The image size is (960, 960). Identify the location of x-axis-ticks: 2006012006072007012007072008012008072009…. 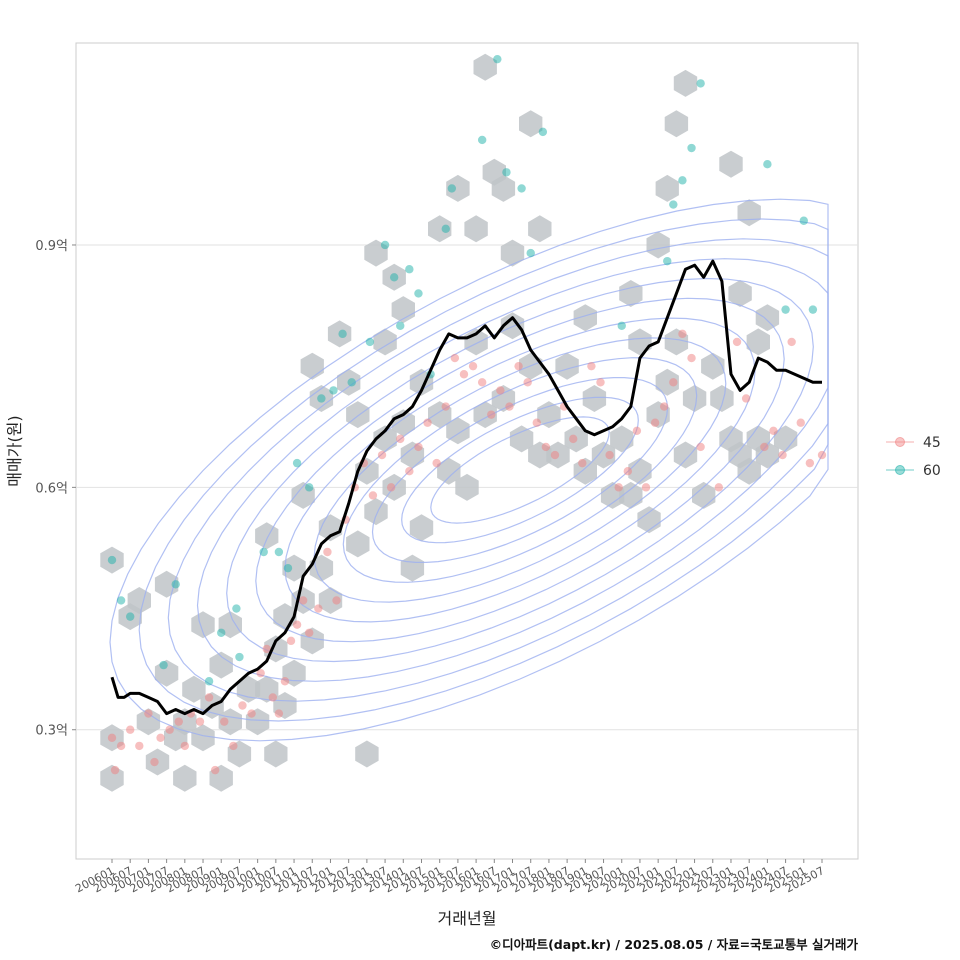
(449, 877).